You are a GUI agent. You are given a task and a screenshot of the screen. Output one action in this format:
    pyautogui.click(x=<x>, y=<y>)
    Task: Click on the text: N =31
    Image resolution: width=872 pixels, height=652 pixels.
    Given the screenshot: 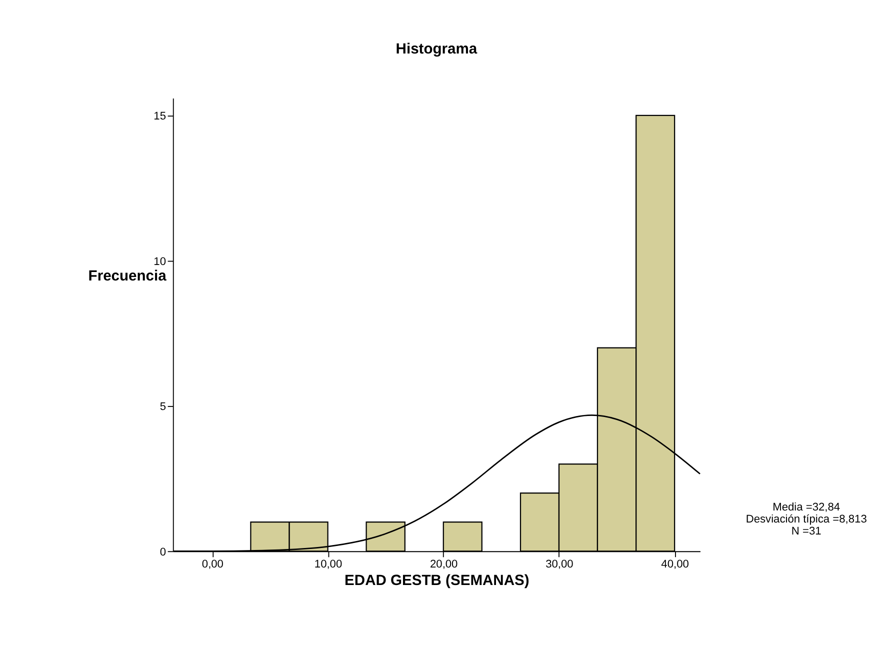 What is the action you would take?
    pyautogui.click(x=806, y=532)
    